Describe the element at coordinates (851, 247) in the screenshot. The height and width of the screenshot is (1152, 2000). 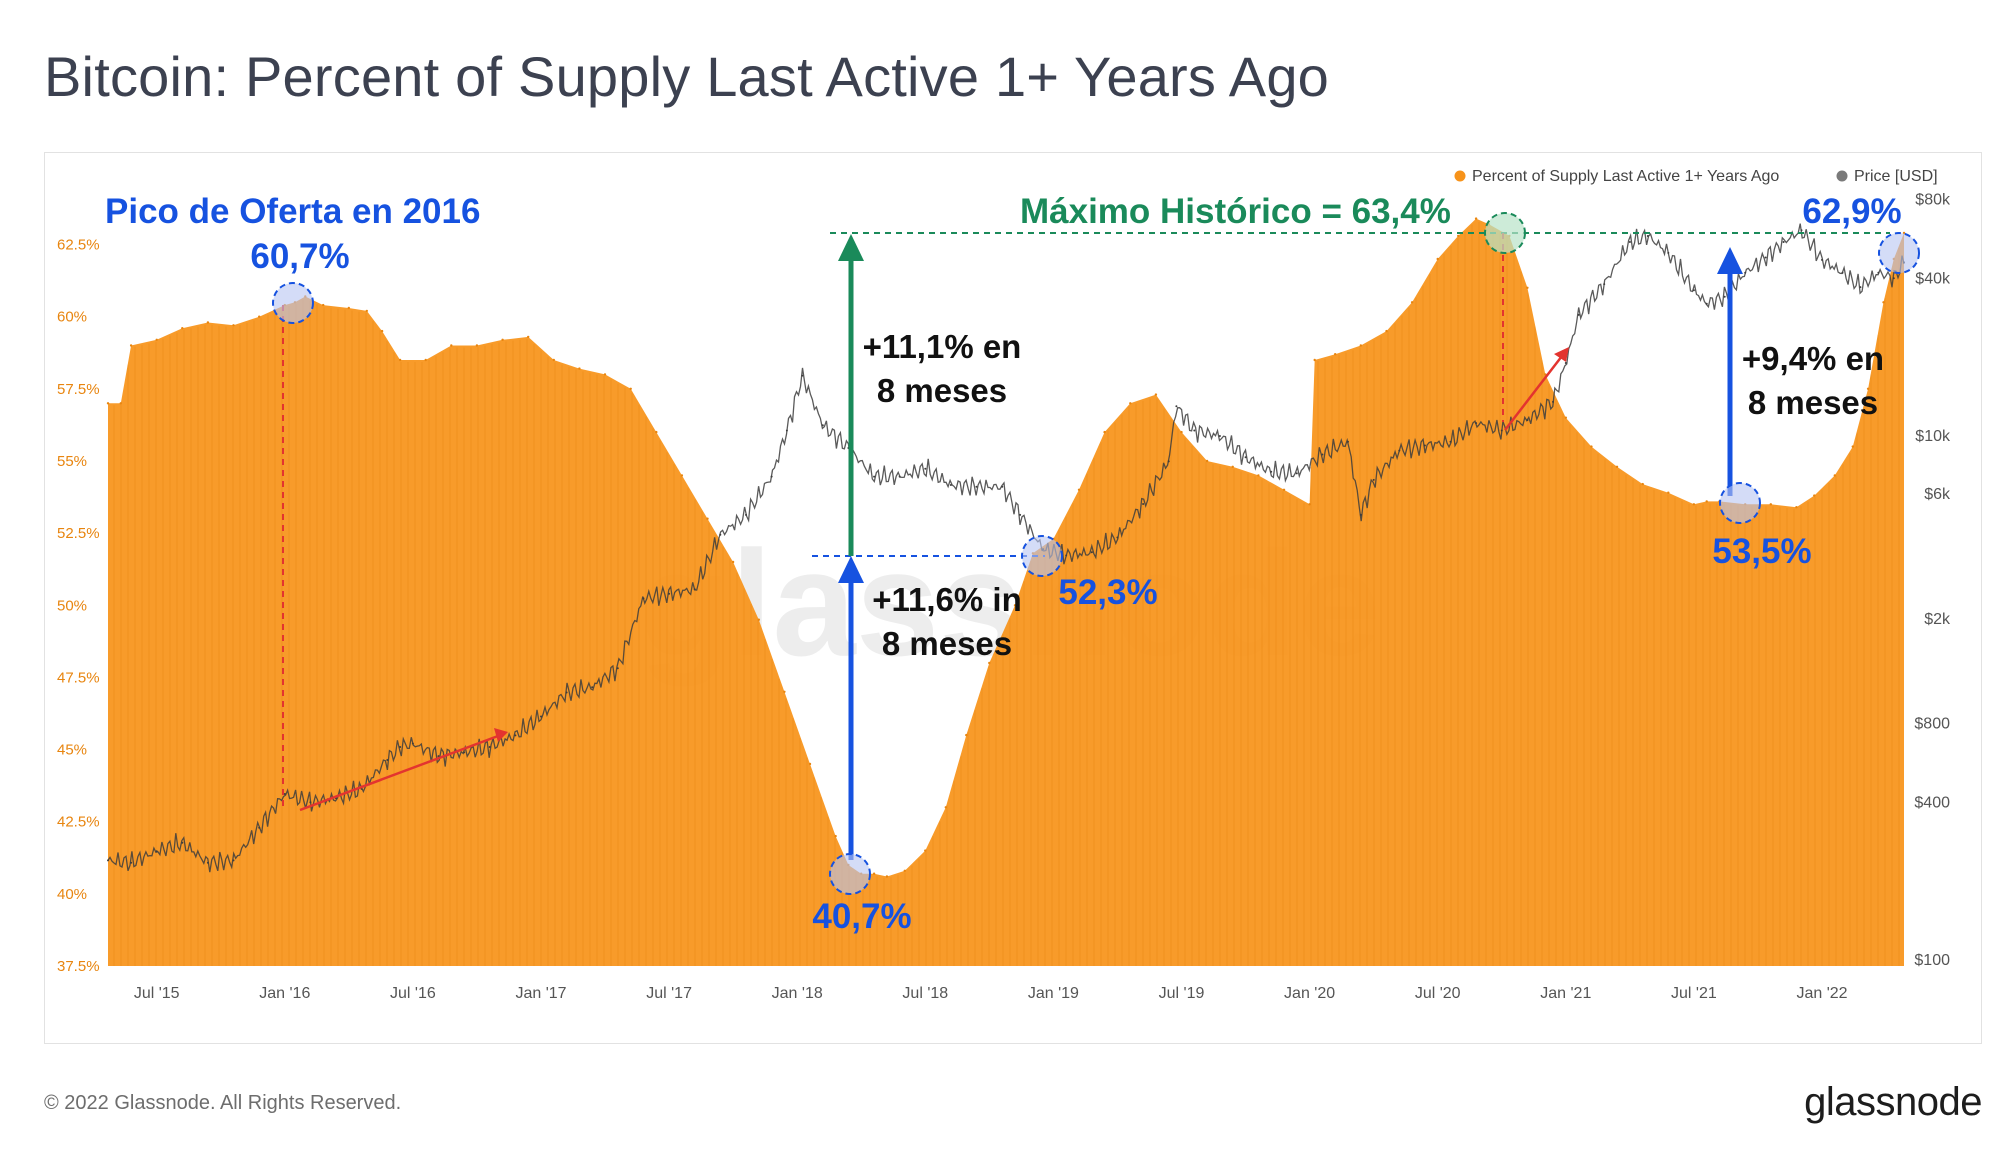
I see `rise-arrow-2018-green-head` at that location.